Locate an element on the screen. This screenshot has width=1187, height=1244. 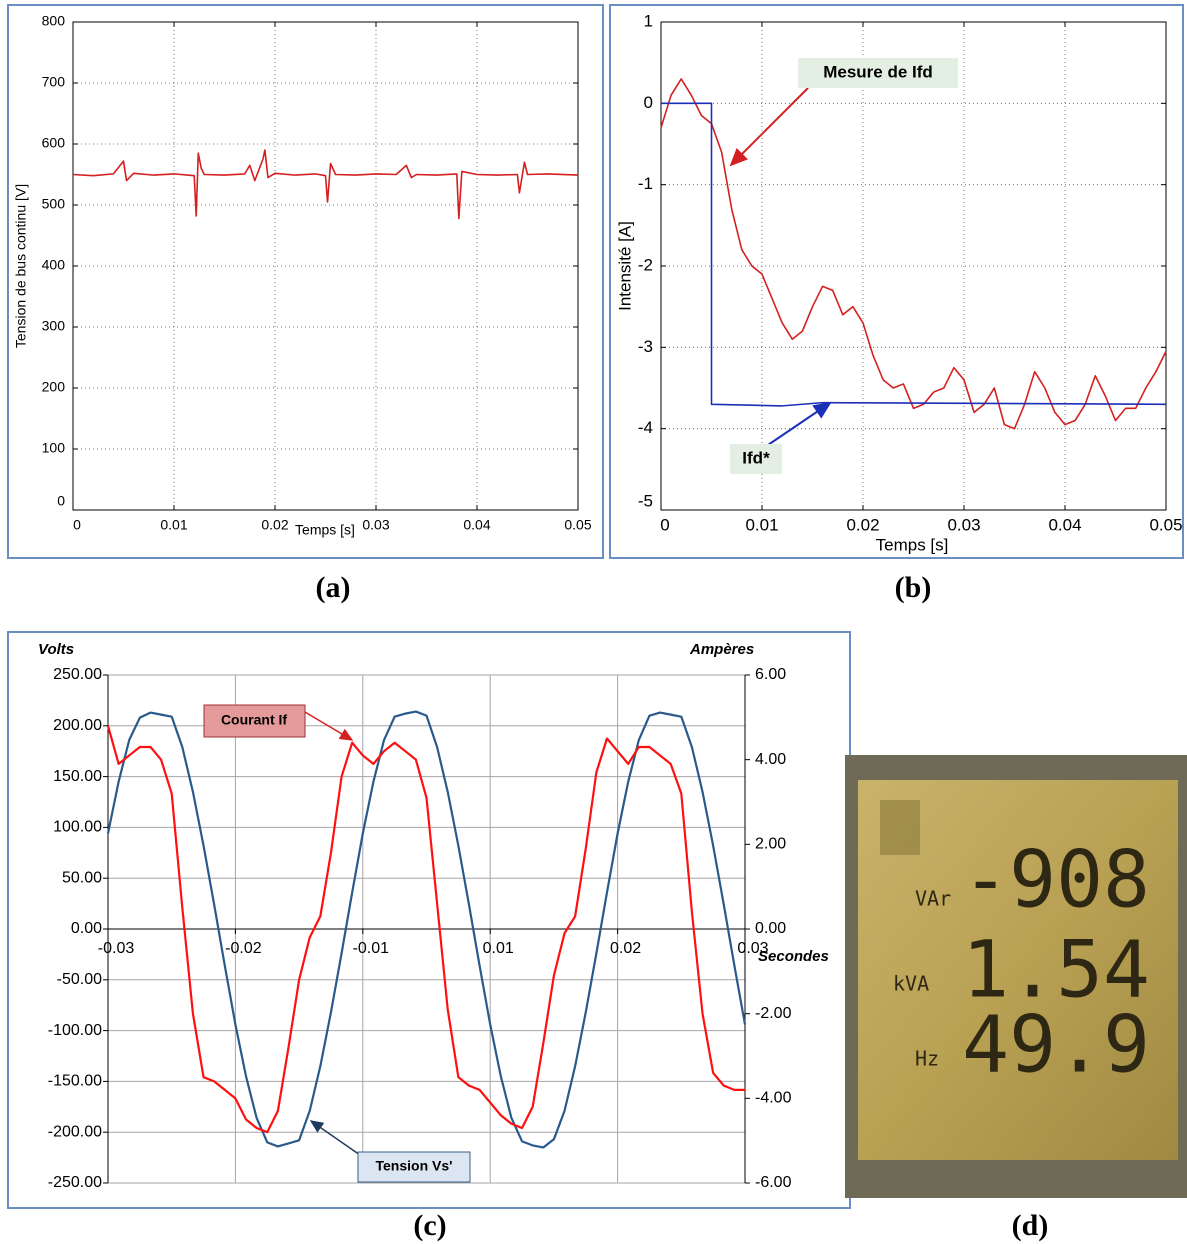
y-tick-label: 0.00 is located at coordinates (86, 928).